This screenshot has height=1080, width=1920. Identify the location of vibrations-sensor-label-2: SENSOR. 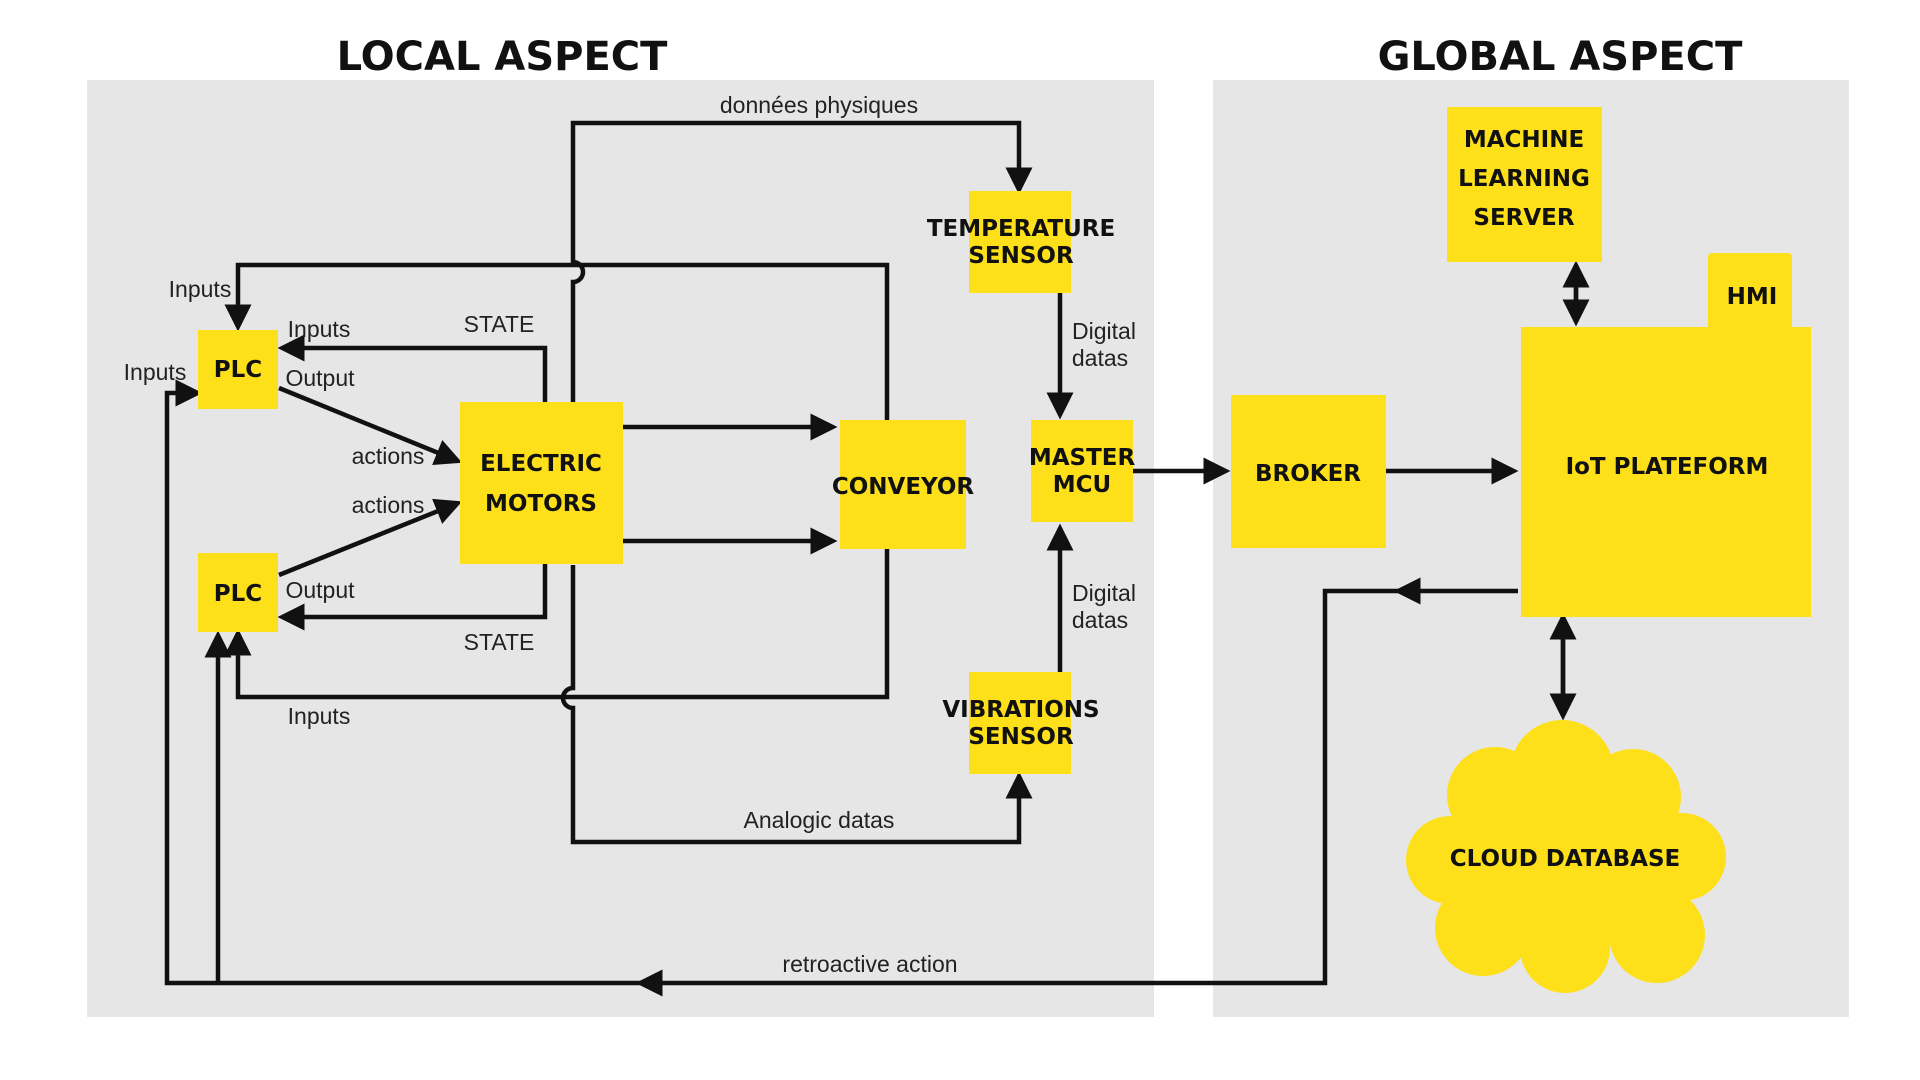
(1021, 737).